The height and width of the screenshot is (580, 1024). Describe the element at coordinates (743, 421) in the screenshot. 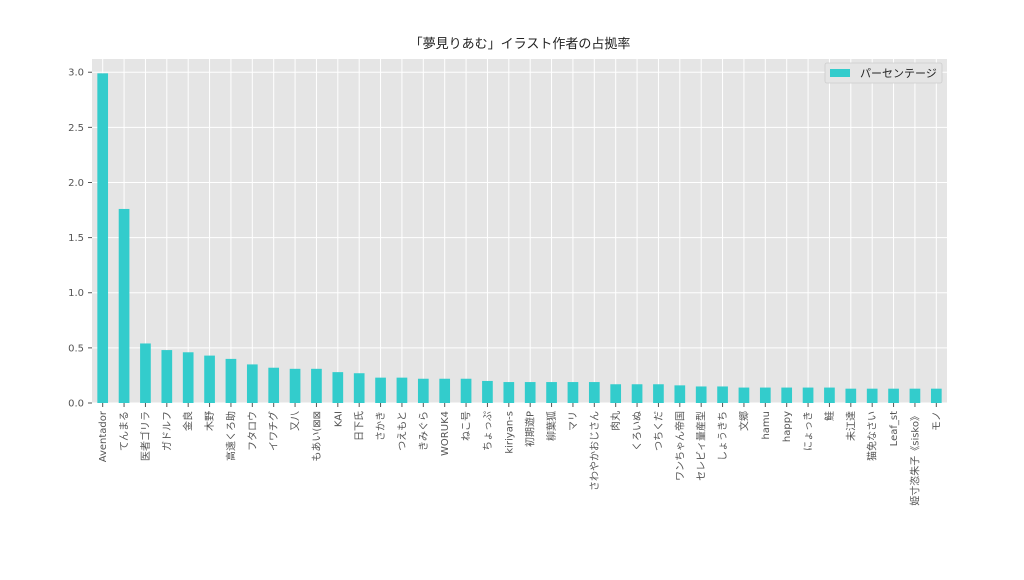

I see `x-tick-label: 文郷` at that location.